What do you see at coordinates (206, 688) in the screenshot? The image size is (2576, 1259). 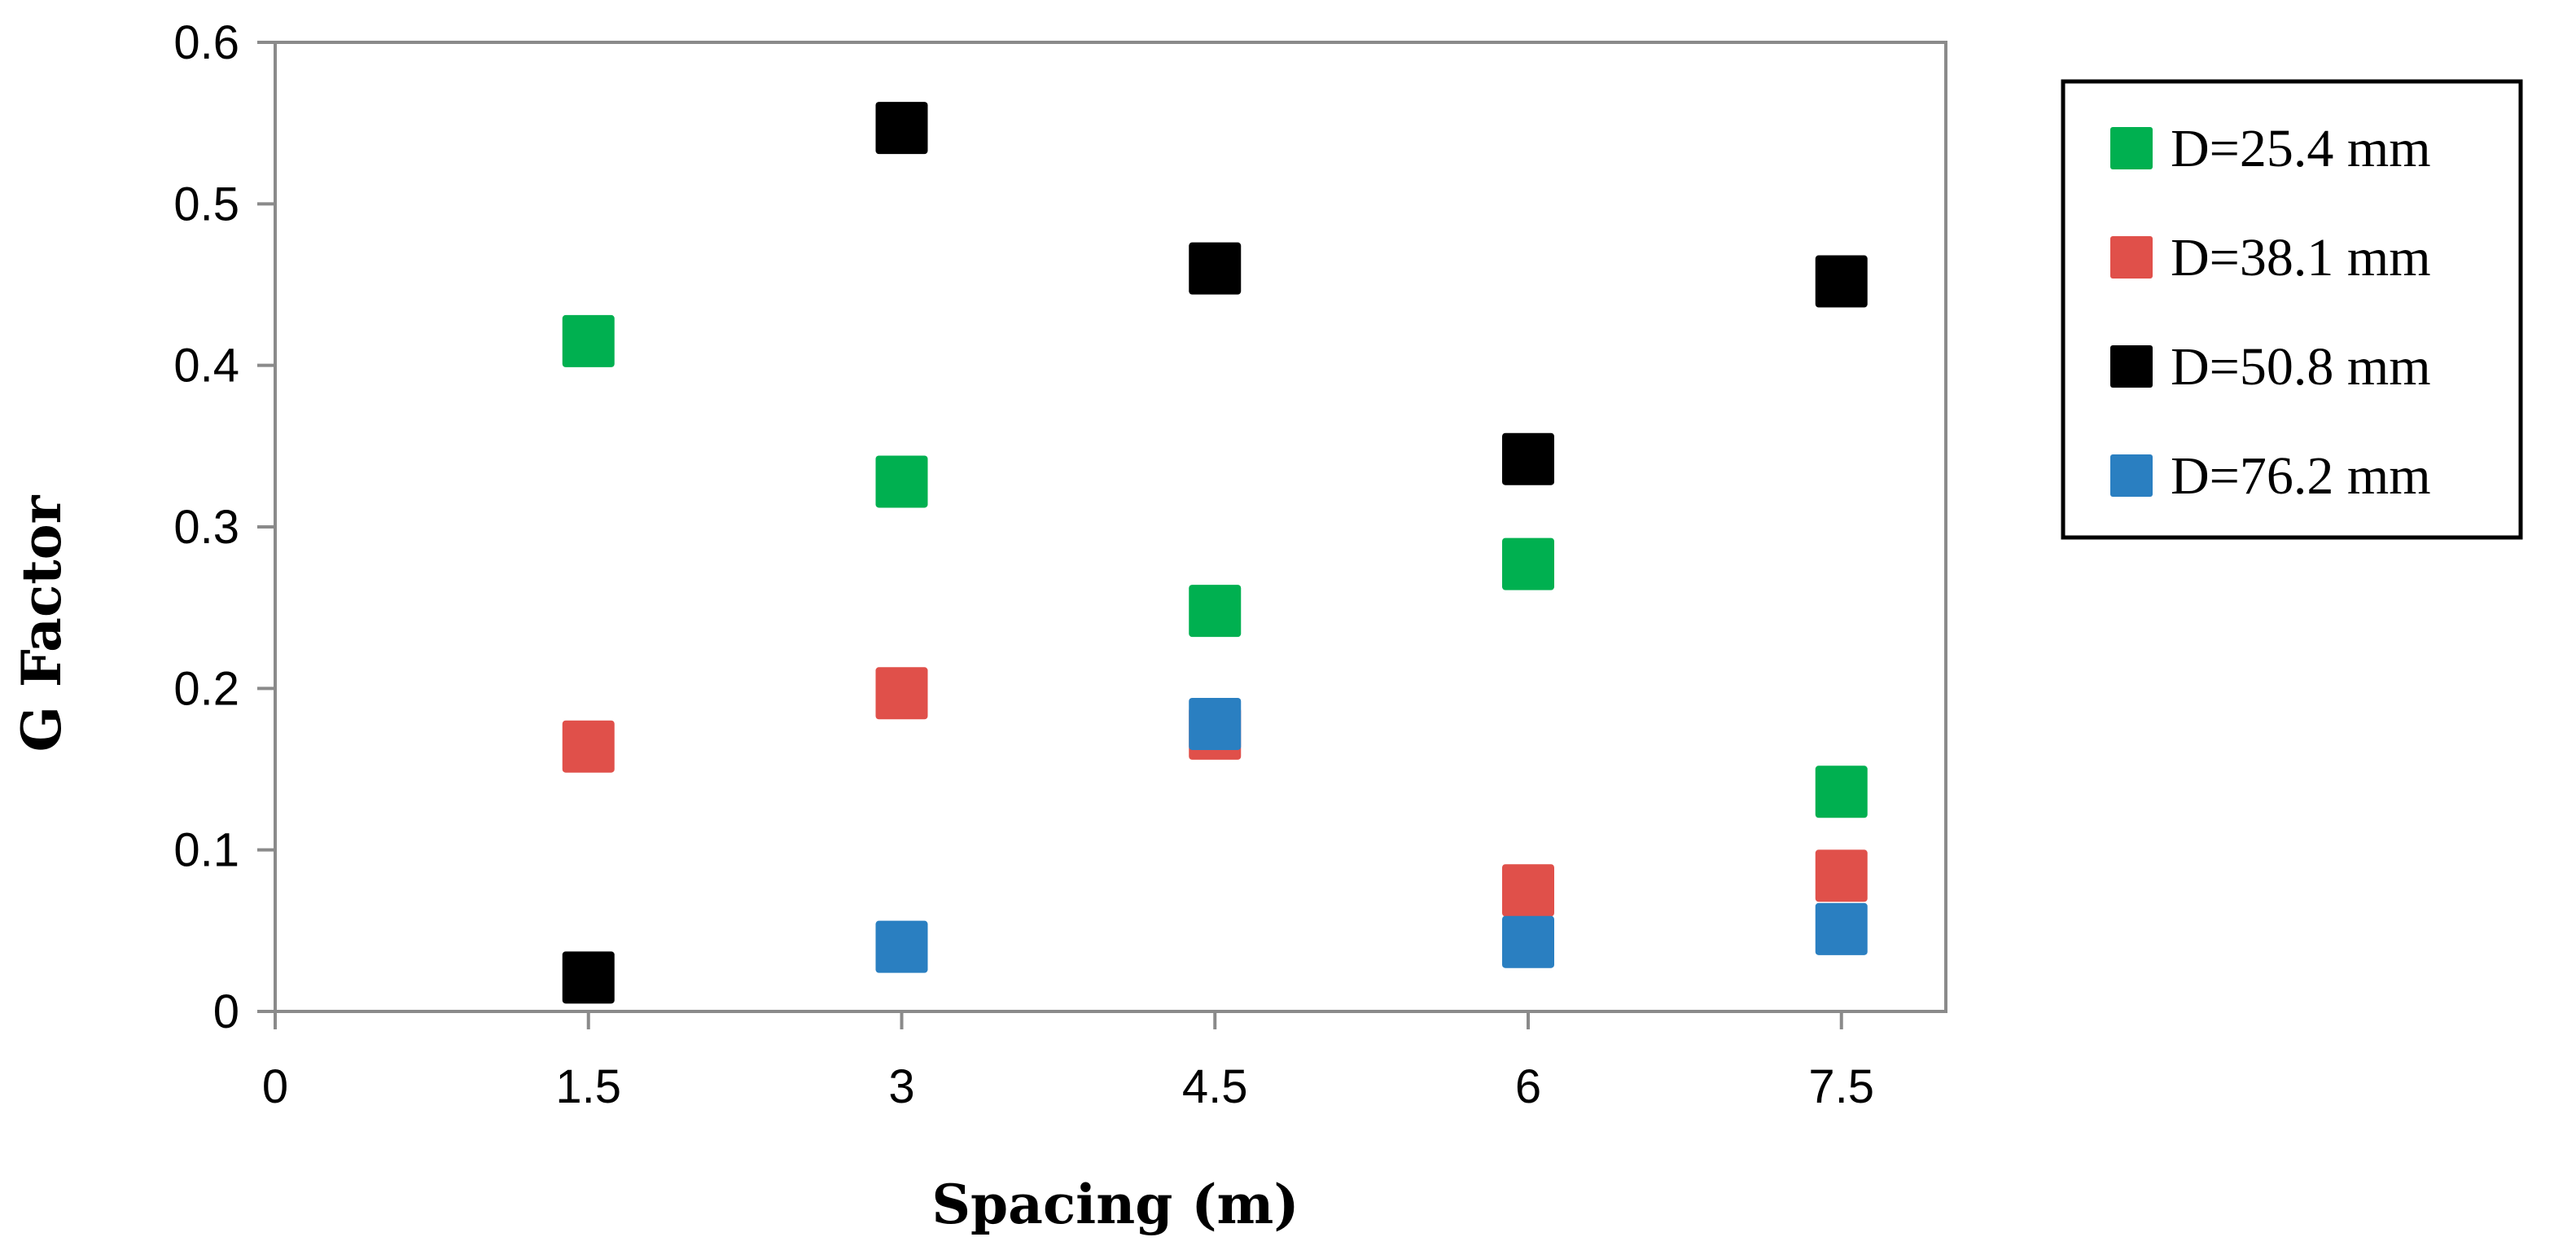 I see `y-tick-label: 0.2` at bounding box center [206, 688].